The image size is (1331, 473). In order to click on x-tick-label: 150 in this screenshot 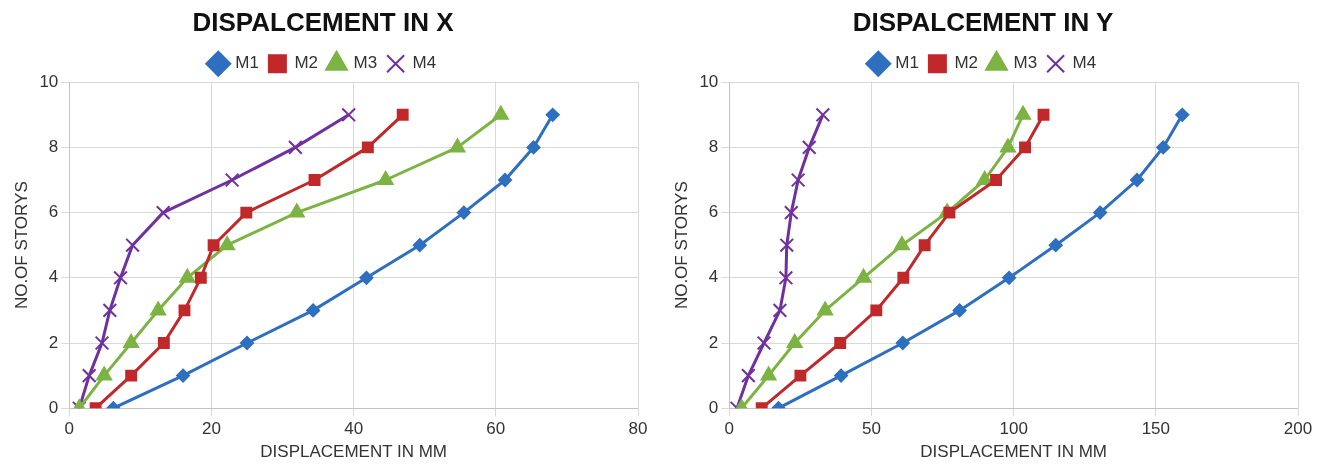, I will do `click(1156, 429)`.